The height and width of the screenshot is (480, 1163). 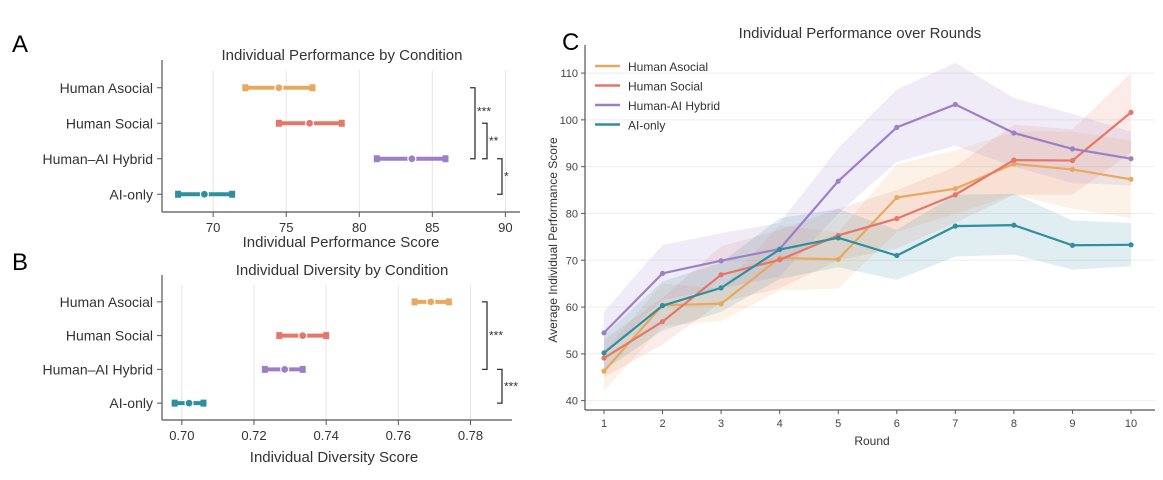 I want to click on x-tick-label: 9, so click(x=1072, y=424).